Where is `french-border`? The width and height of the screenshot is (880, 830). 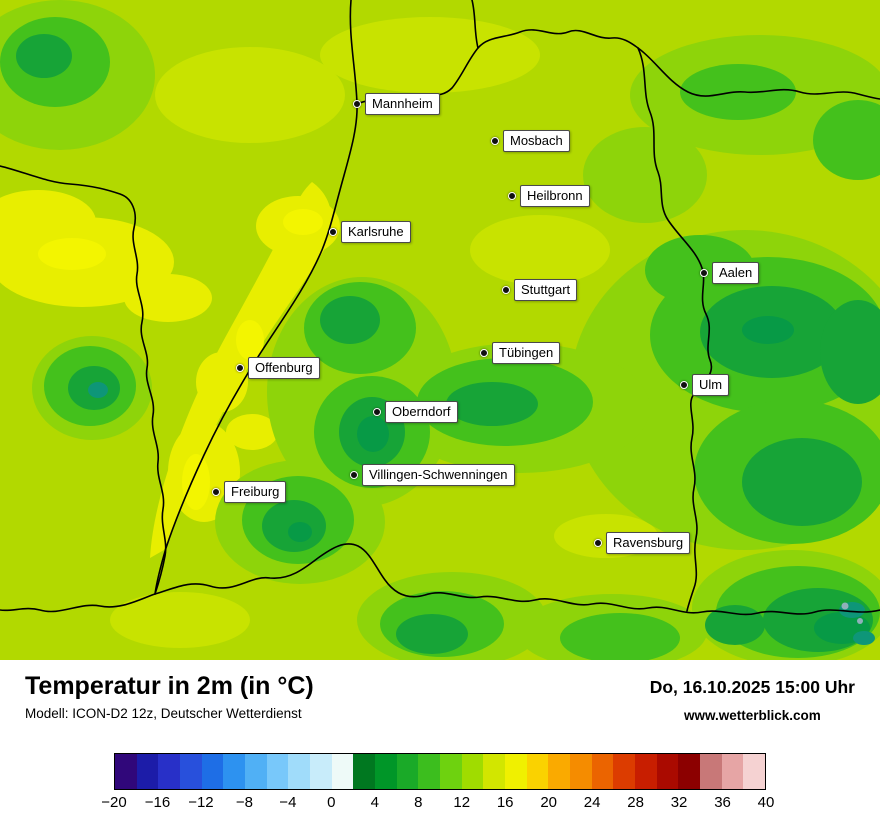
french-border is located at coordinates (83, 380).